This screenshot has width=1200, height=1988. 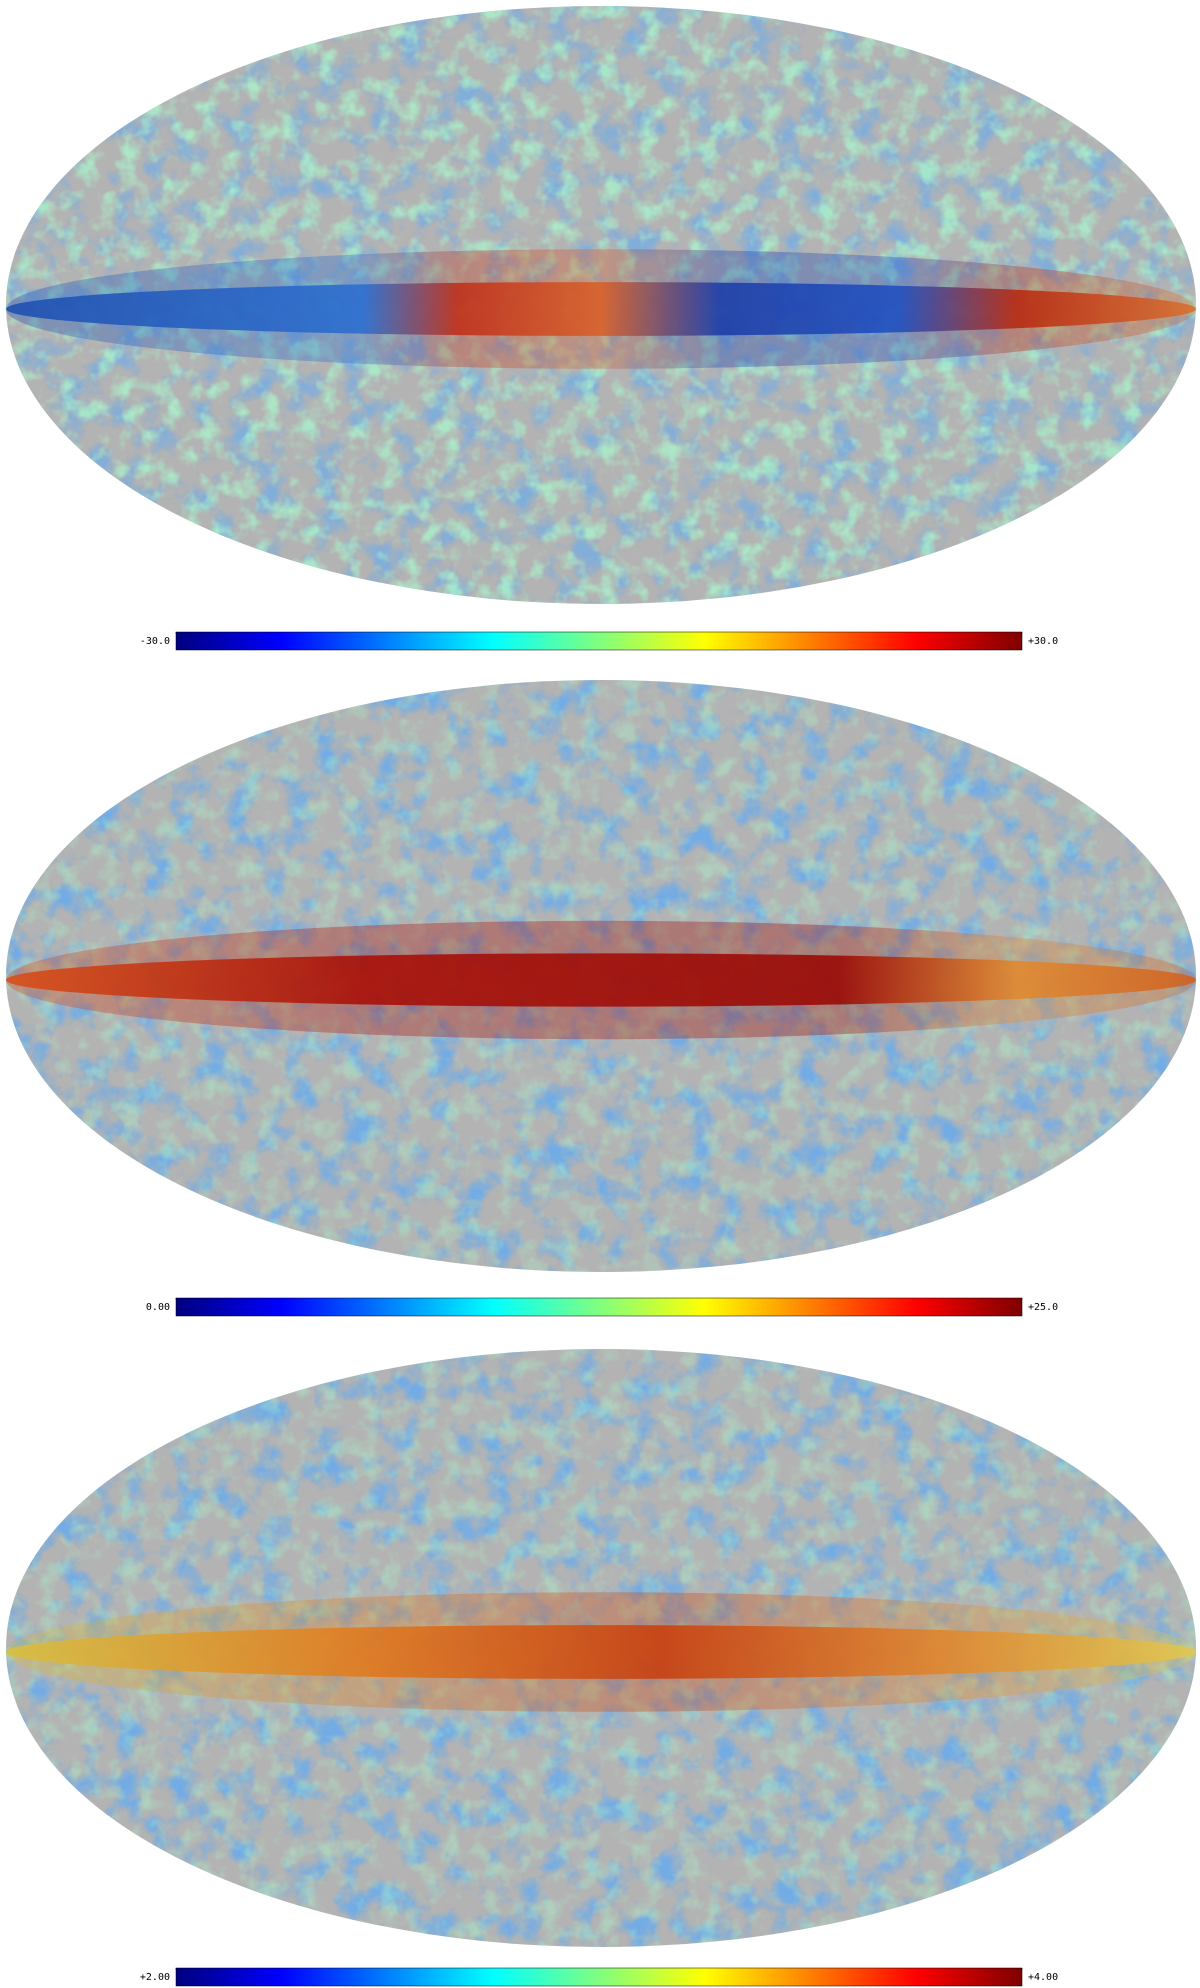 What do you see at coordinates (1043, 1977) in the screenshot?
I see `colorbar-label: +4.00` at bounding box center [1043, 1977].